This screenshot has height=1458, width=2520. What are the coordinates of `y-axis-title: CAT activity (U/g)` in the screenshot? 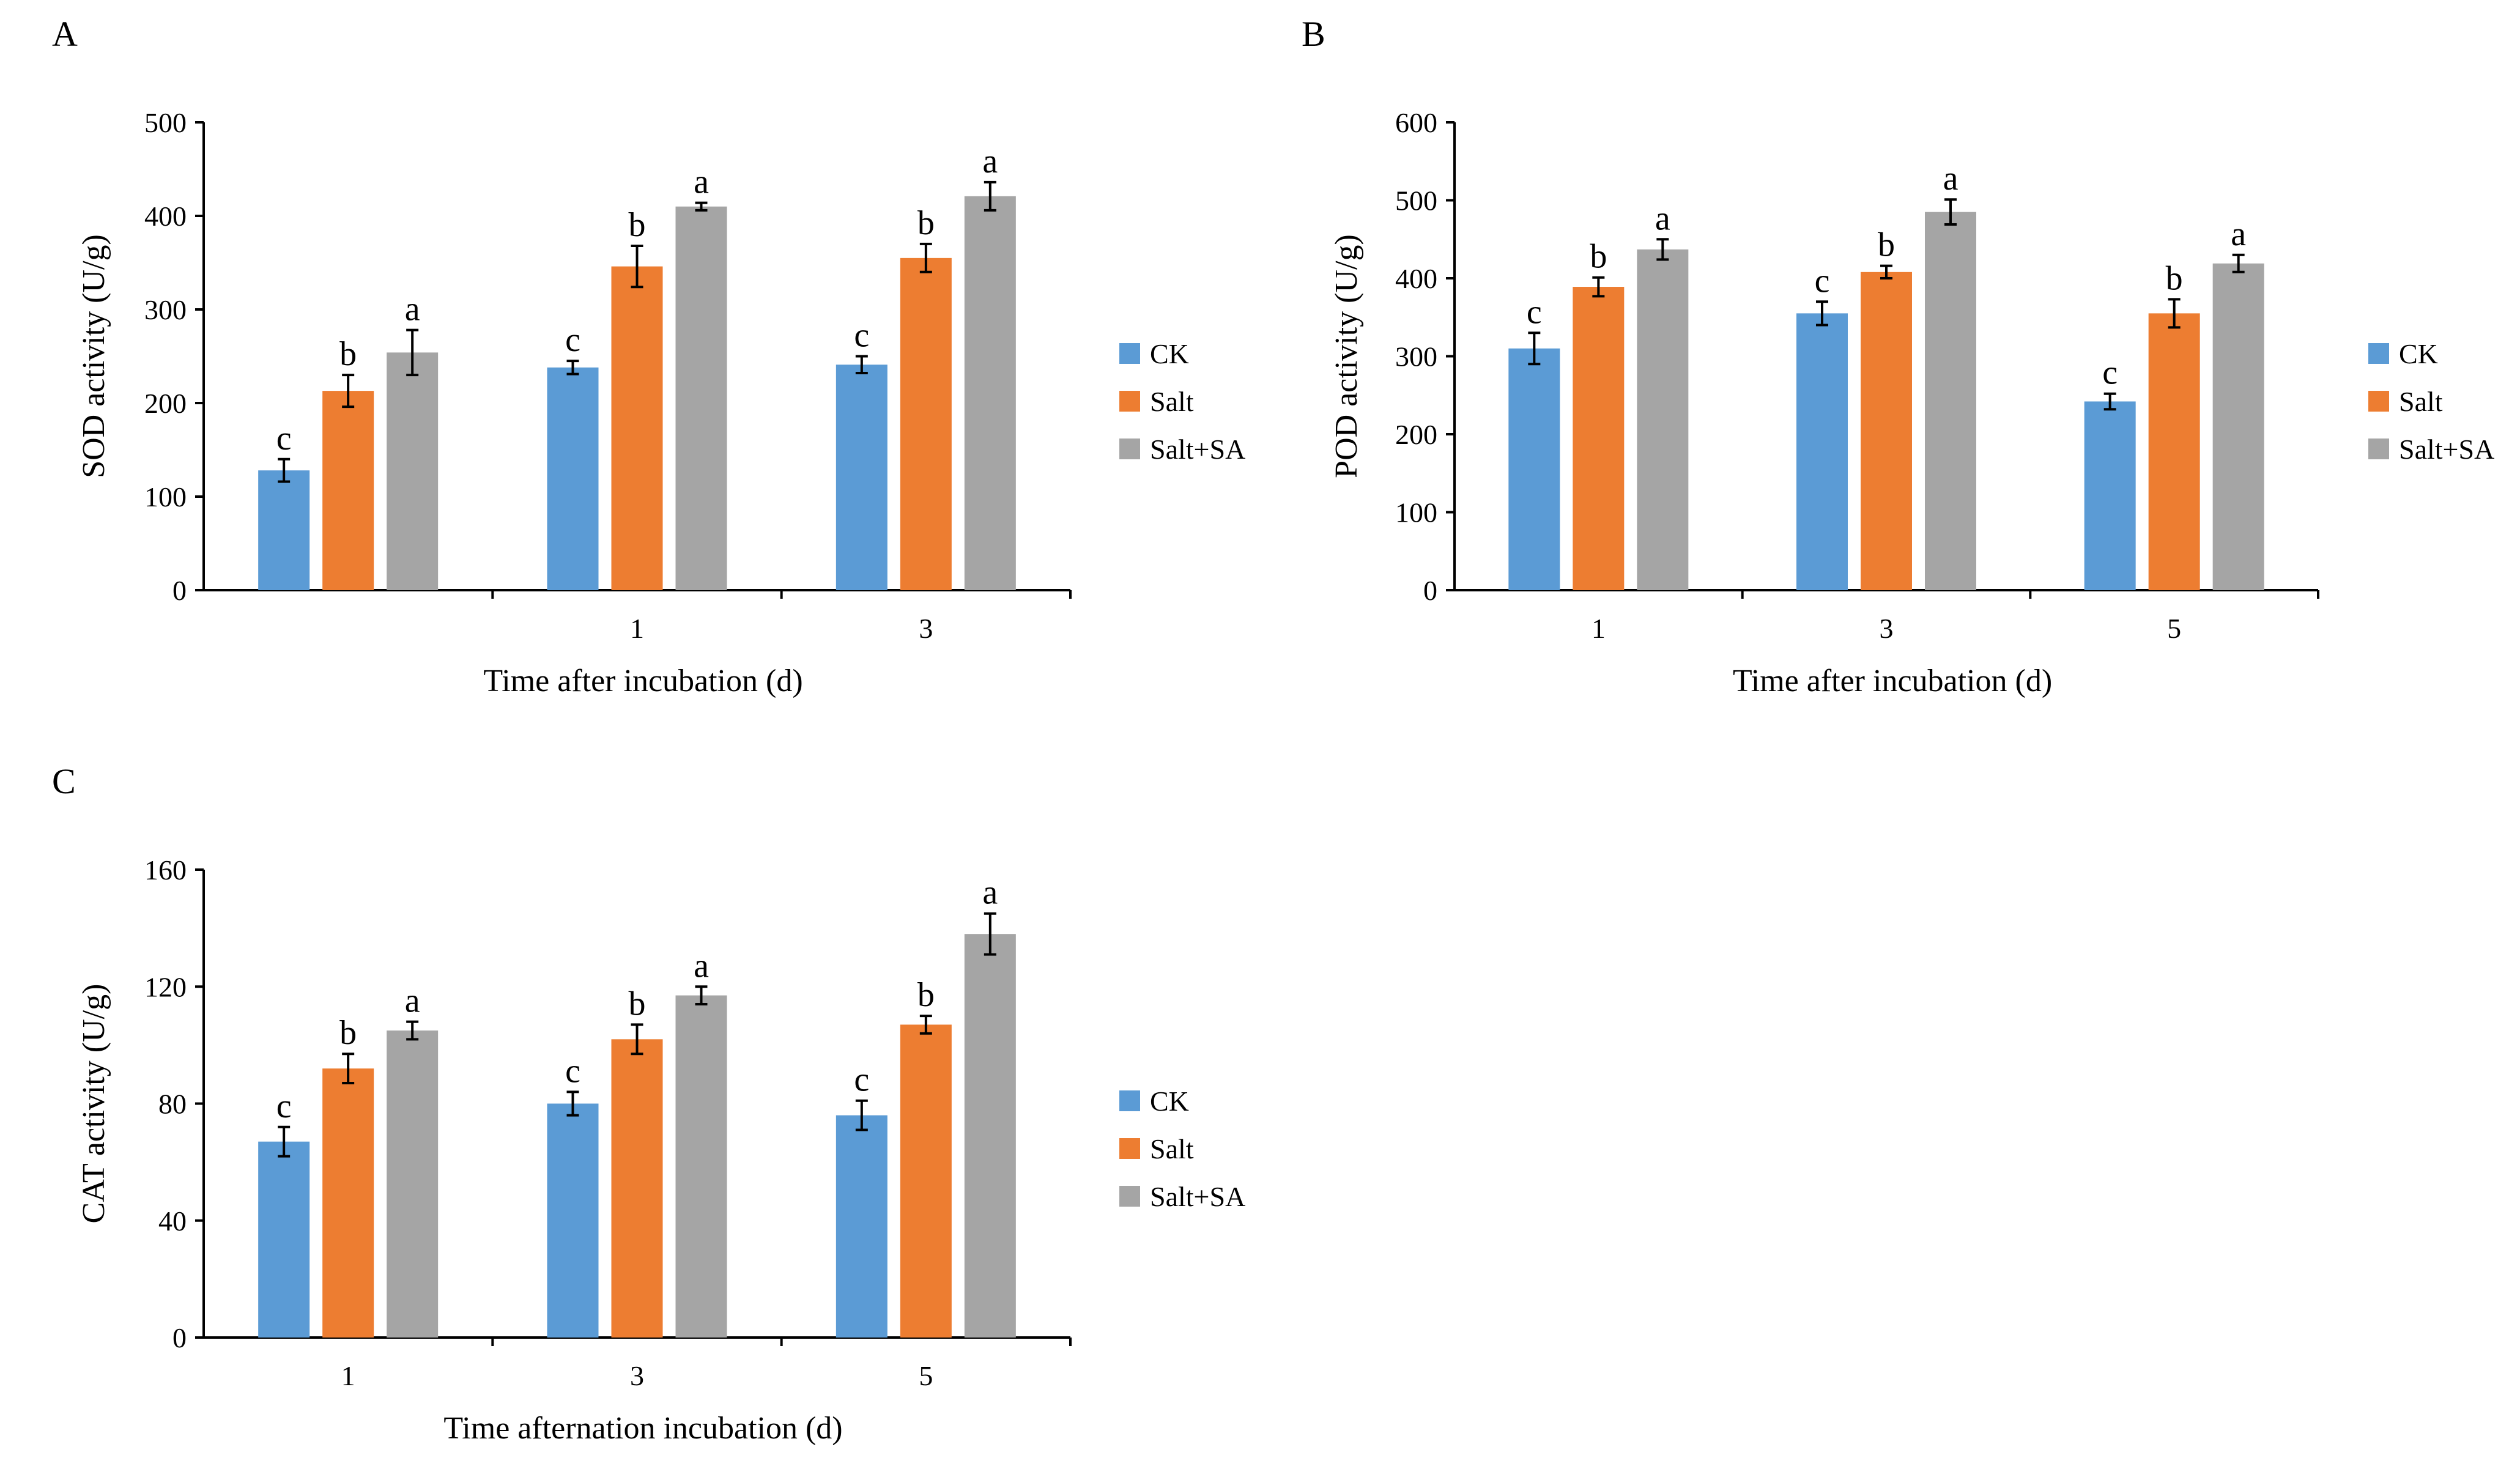 It's located at (93, 1104).